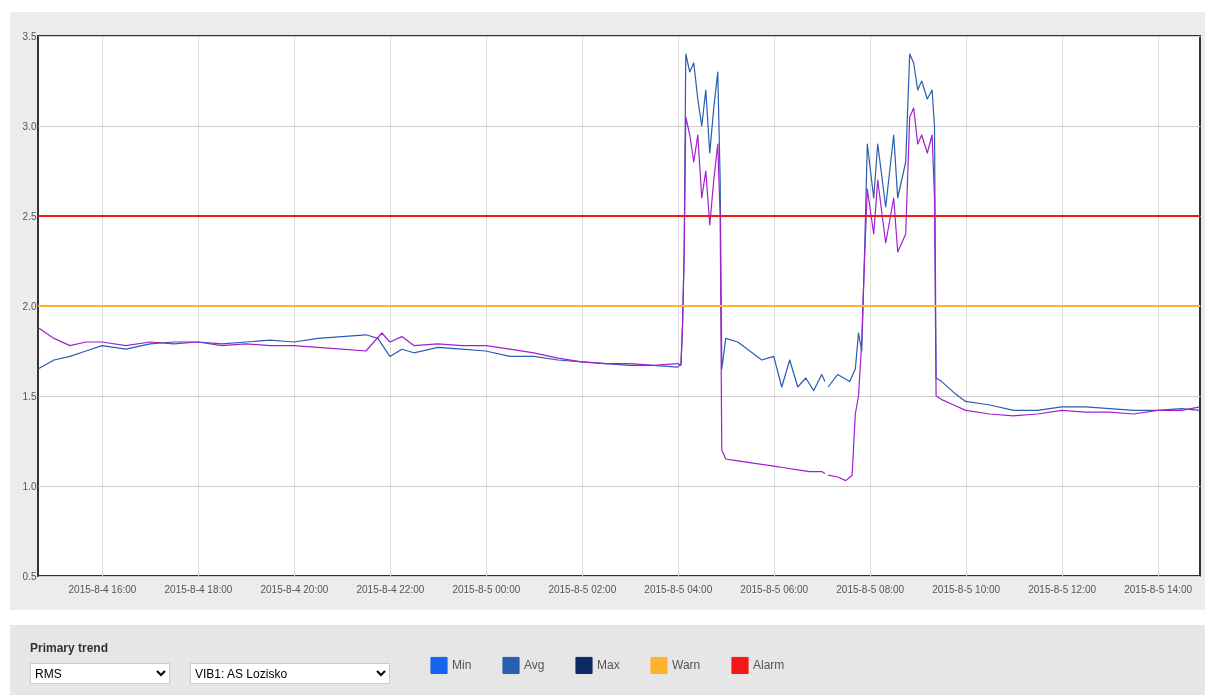  Describe the element at coordinates (29, 126) in the screenshot. I see `y-tick-label: 3.0` at that location.